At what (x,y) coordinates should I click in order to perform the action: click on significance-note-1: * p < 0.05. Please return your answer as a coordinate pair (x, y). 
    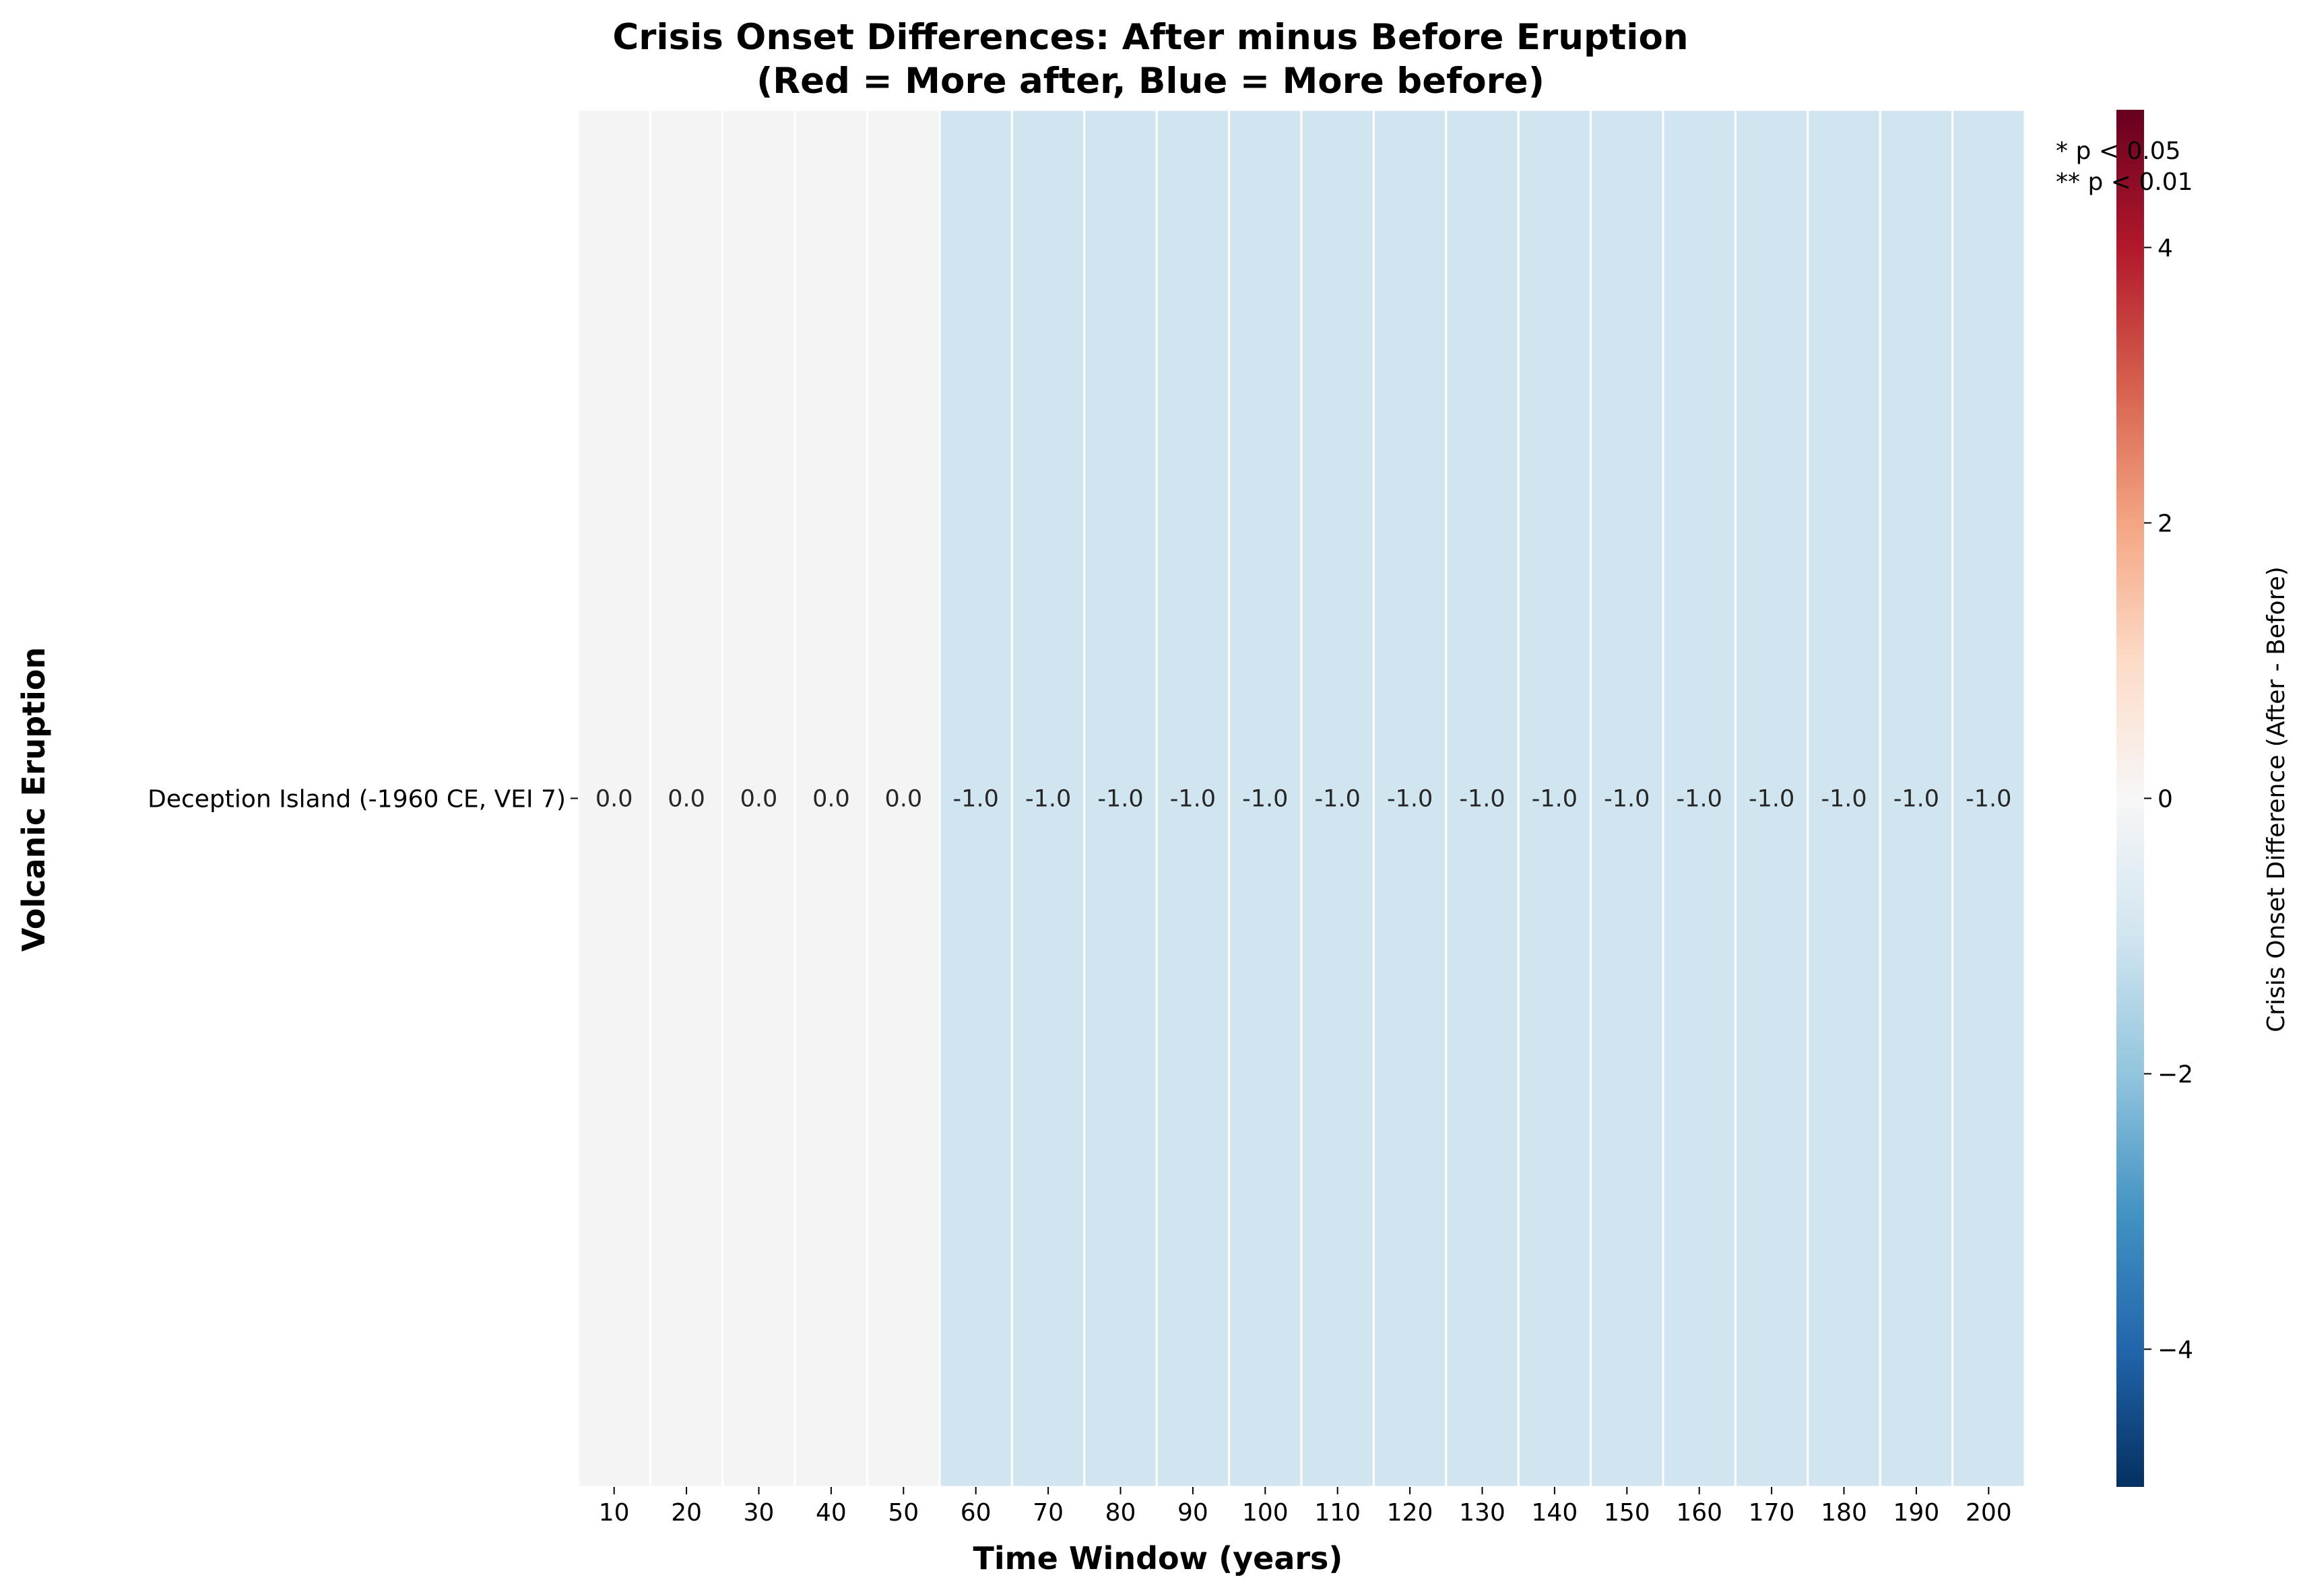
    Looking at the image, I should click on (2118, 151).